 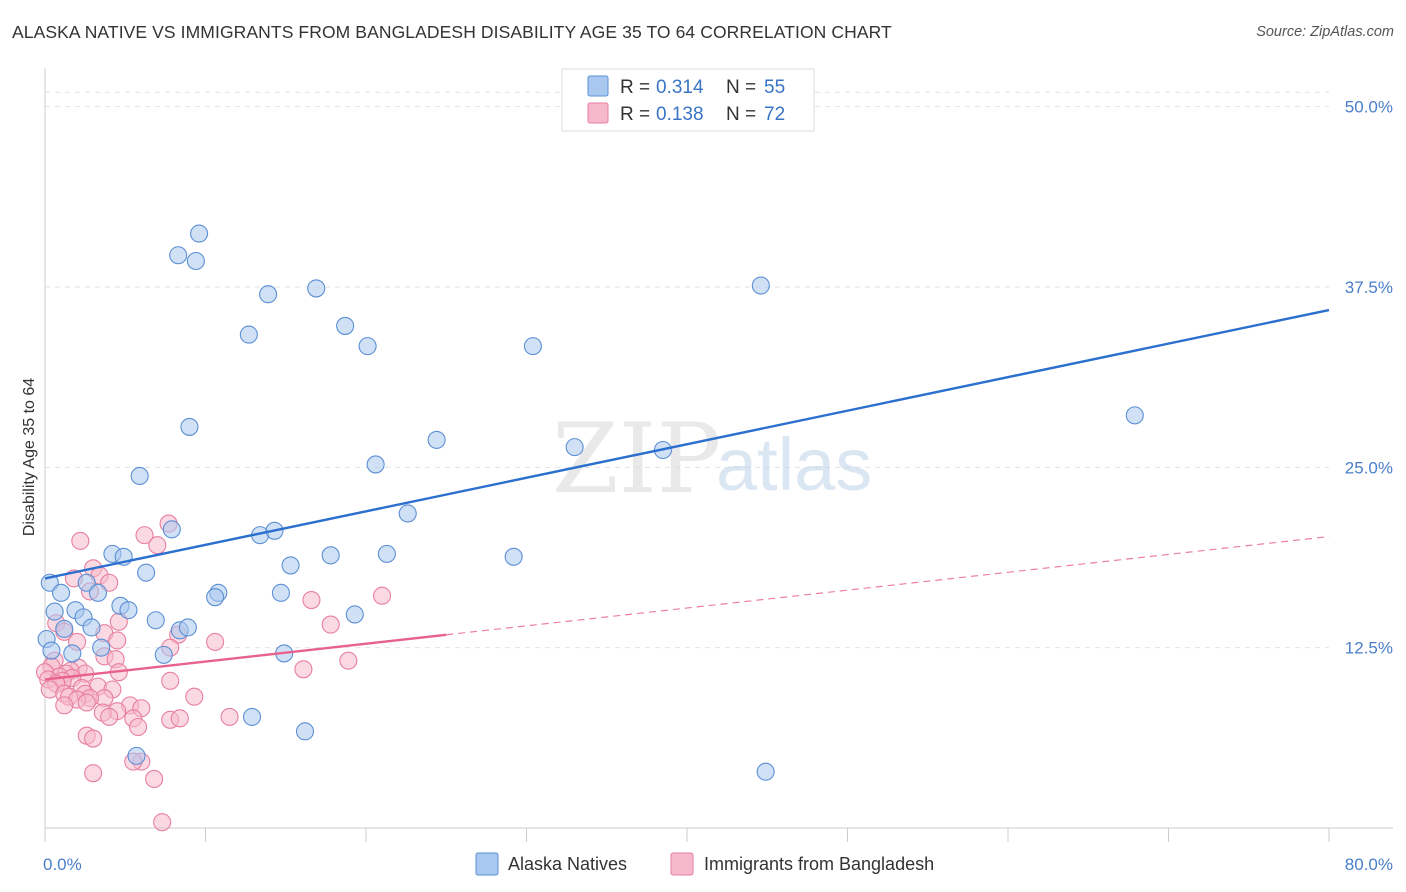 What do you see at coordinates (62, 864) in the screenshot?
I see `x-tick-label-min: 0.0%` at bounding box center [62, 864].